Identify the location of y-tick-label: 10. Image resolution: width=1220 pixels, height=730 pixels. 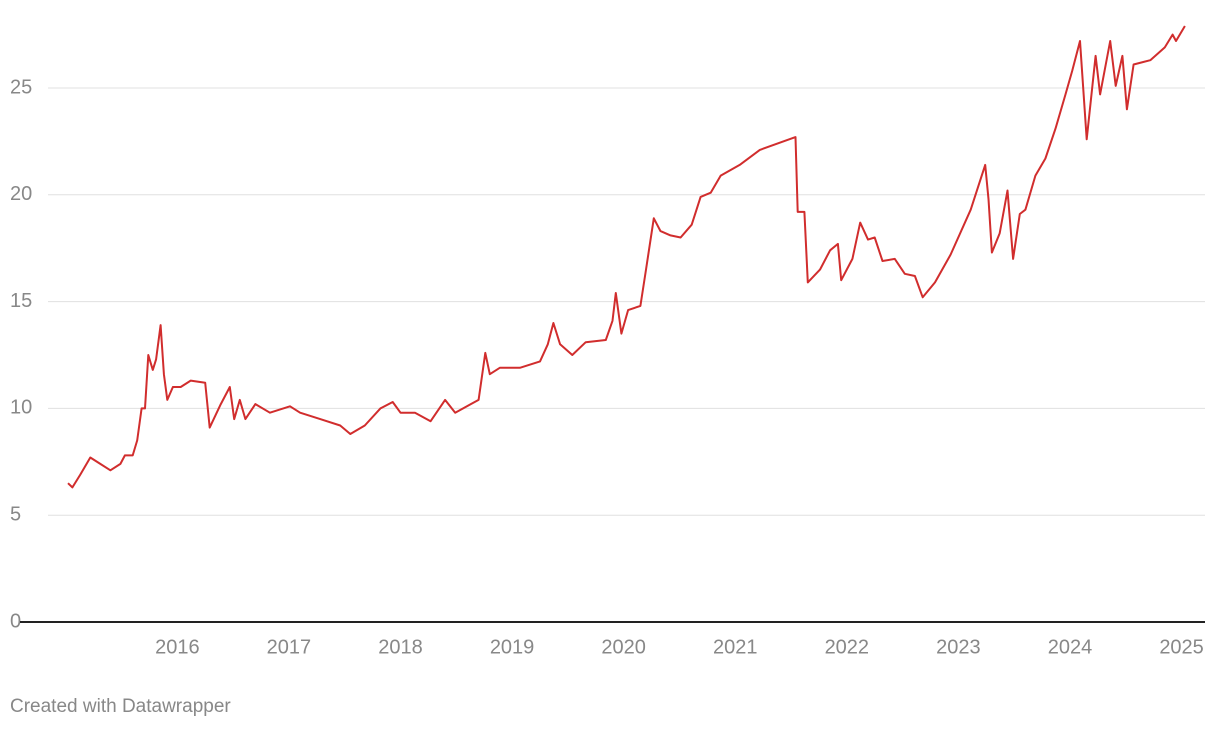
(21, 408).